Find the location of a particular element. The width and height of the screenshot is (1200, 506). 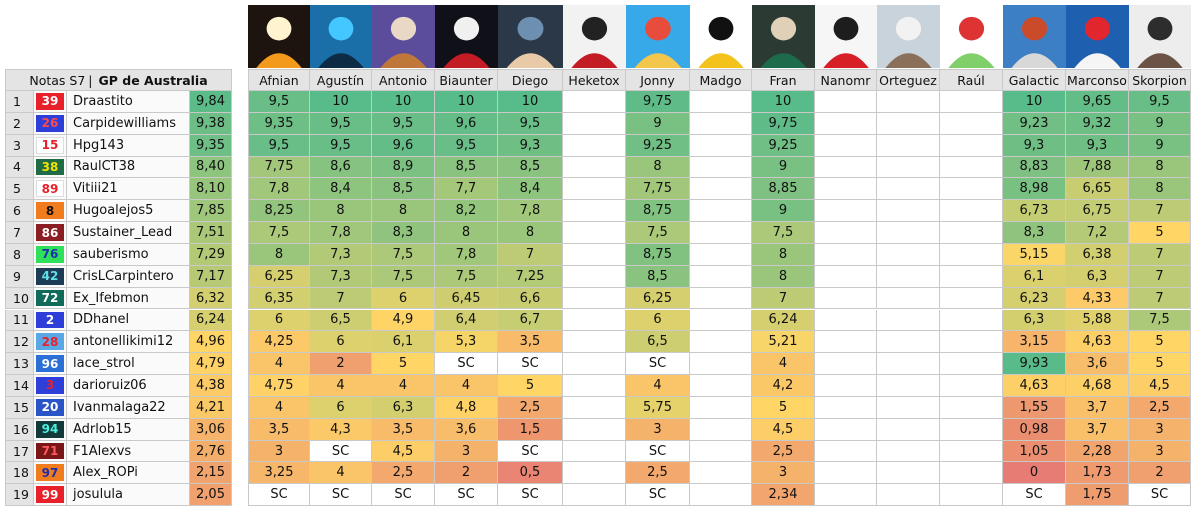

score-cell: 8,4 is located at coordinates (530, 189).